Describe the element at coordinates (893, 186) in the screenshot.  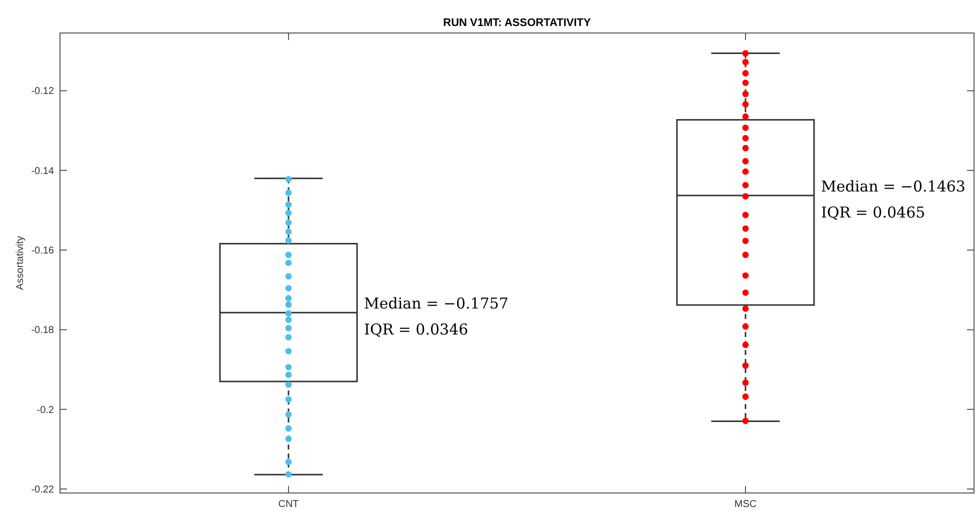
I see `annotation: Median = −0.1463` at that location.